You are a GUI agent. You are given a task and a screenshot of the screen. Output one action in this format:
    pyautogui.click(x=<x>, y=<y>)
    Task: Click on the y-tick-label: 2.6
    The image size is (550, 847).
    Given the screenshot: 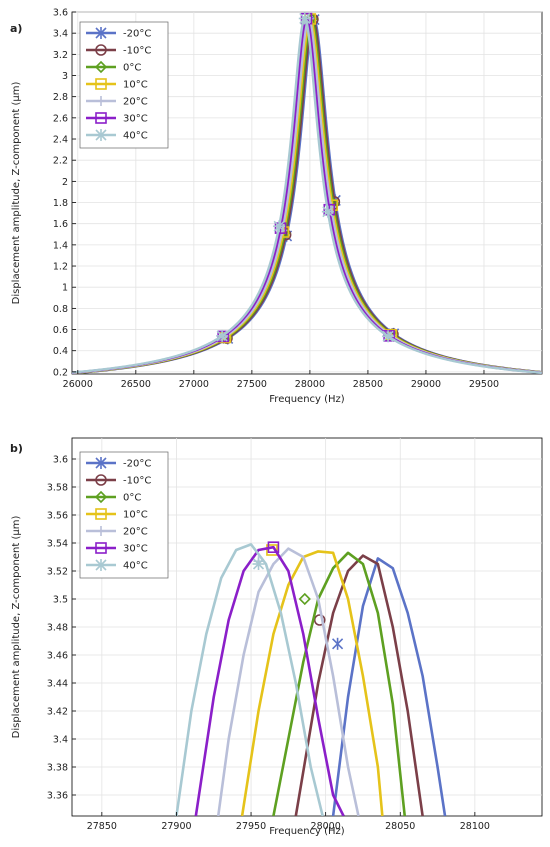 What is the action you would take?
    pyautogui.click(x=60, y=118)
    